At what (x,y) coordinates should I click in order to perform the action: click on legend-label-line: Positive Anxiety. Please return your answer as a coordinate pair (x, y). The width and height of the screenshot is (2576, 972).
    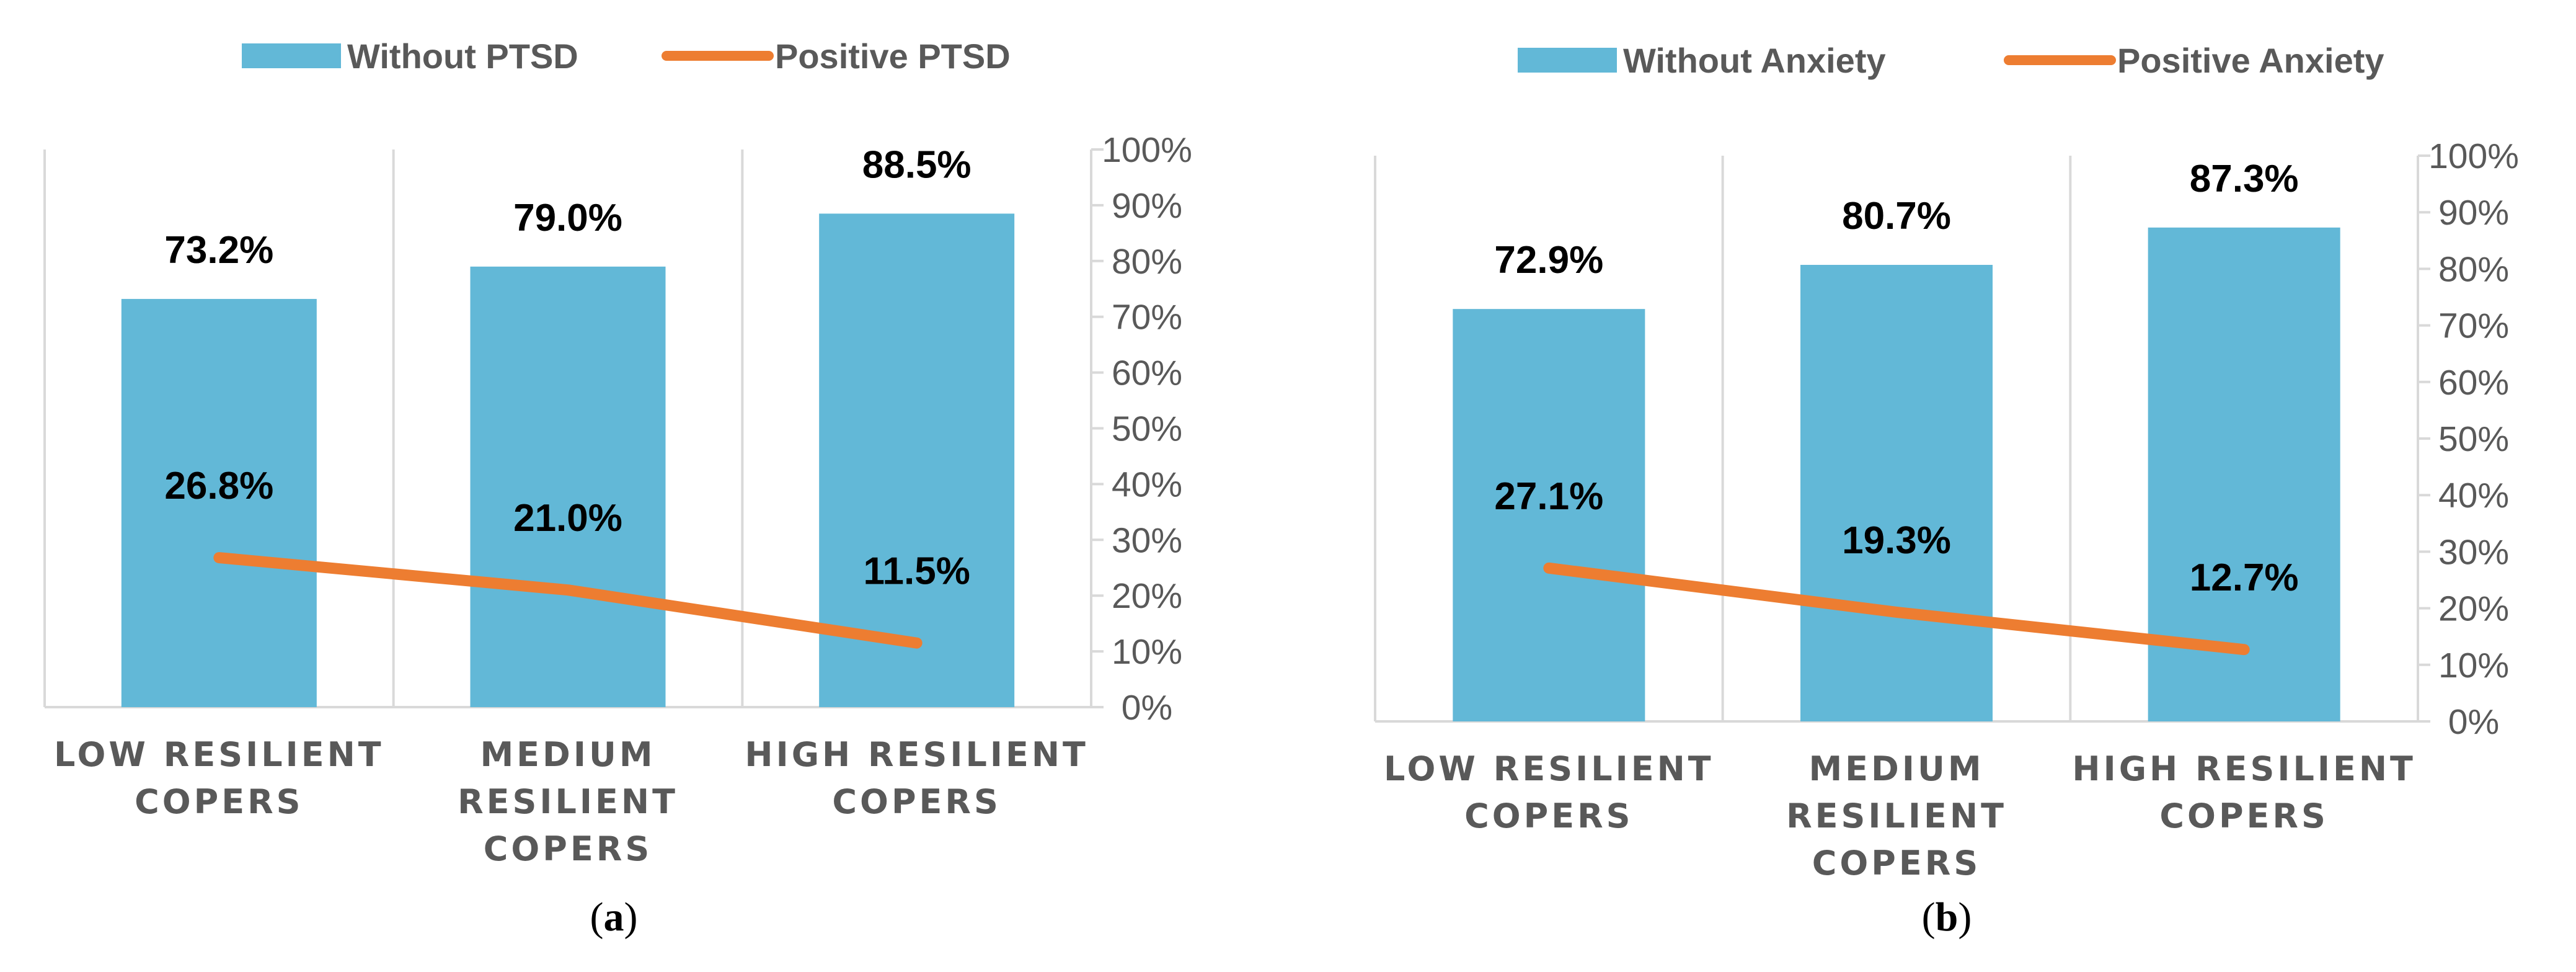
    Looking at the image, I should click on (2250, 60).